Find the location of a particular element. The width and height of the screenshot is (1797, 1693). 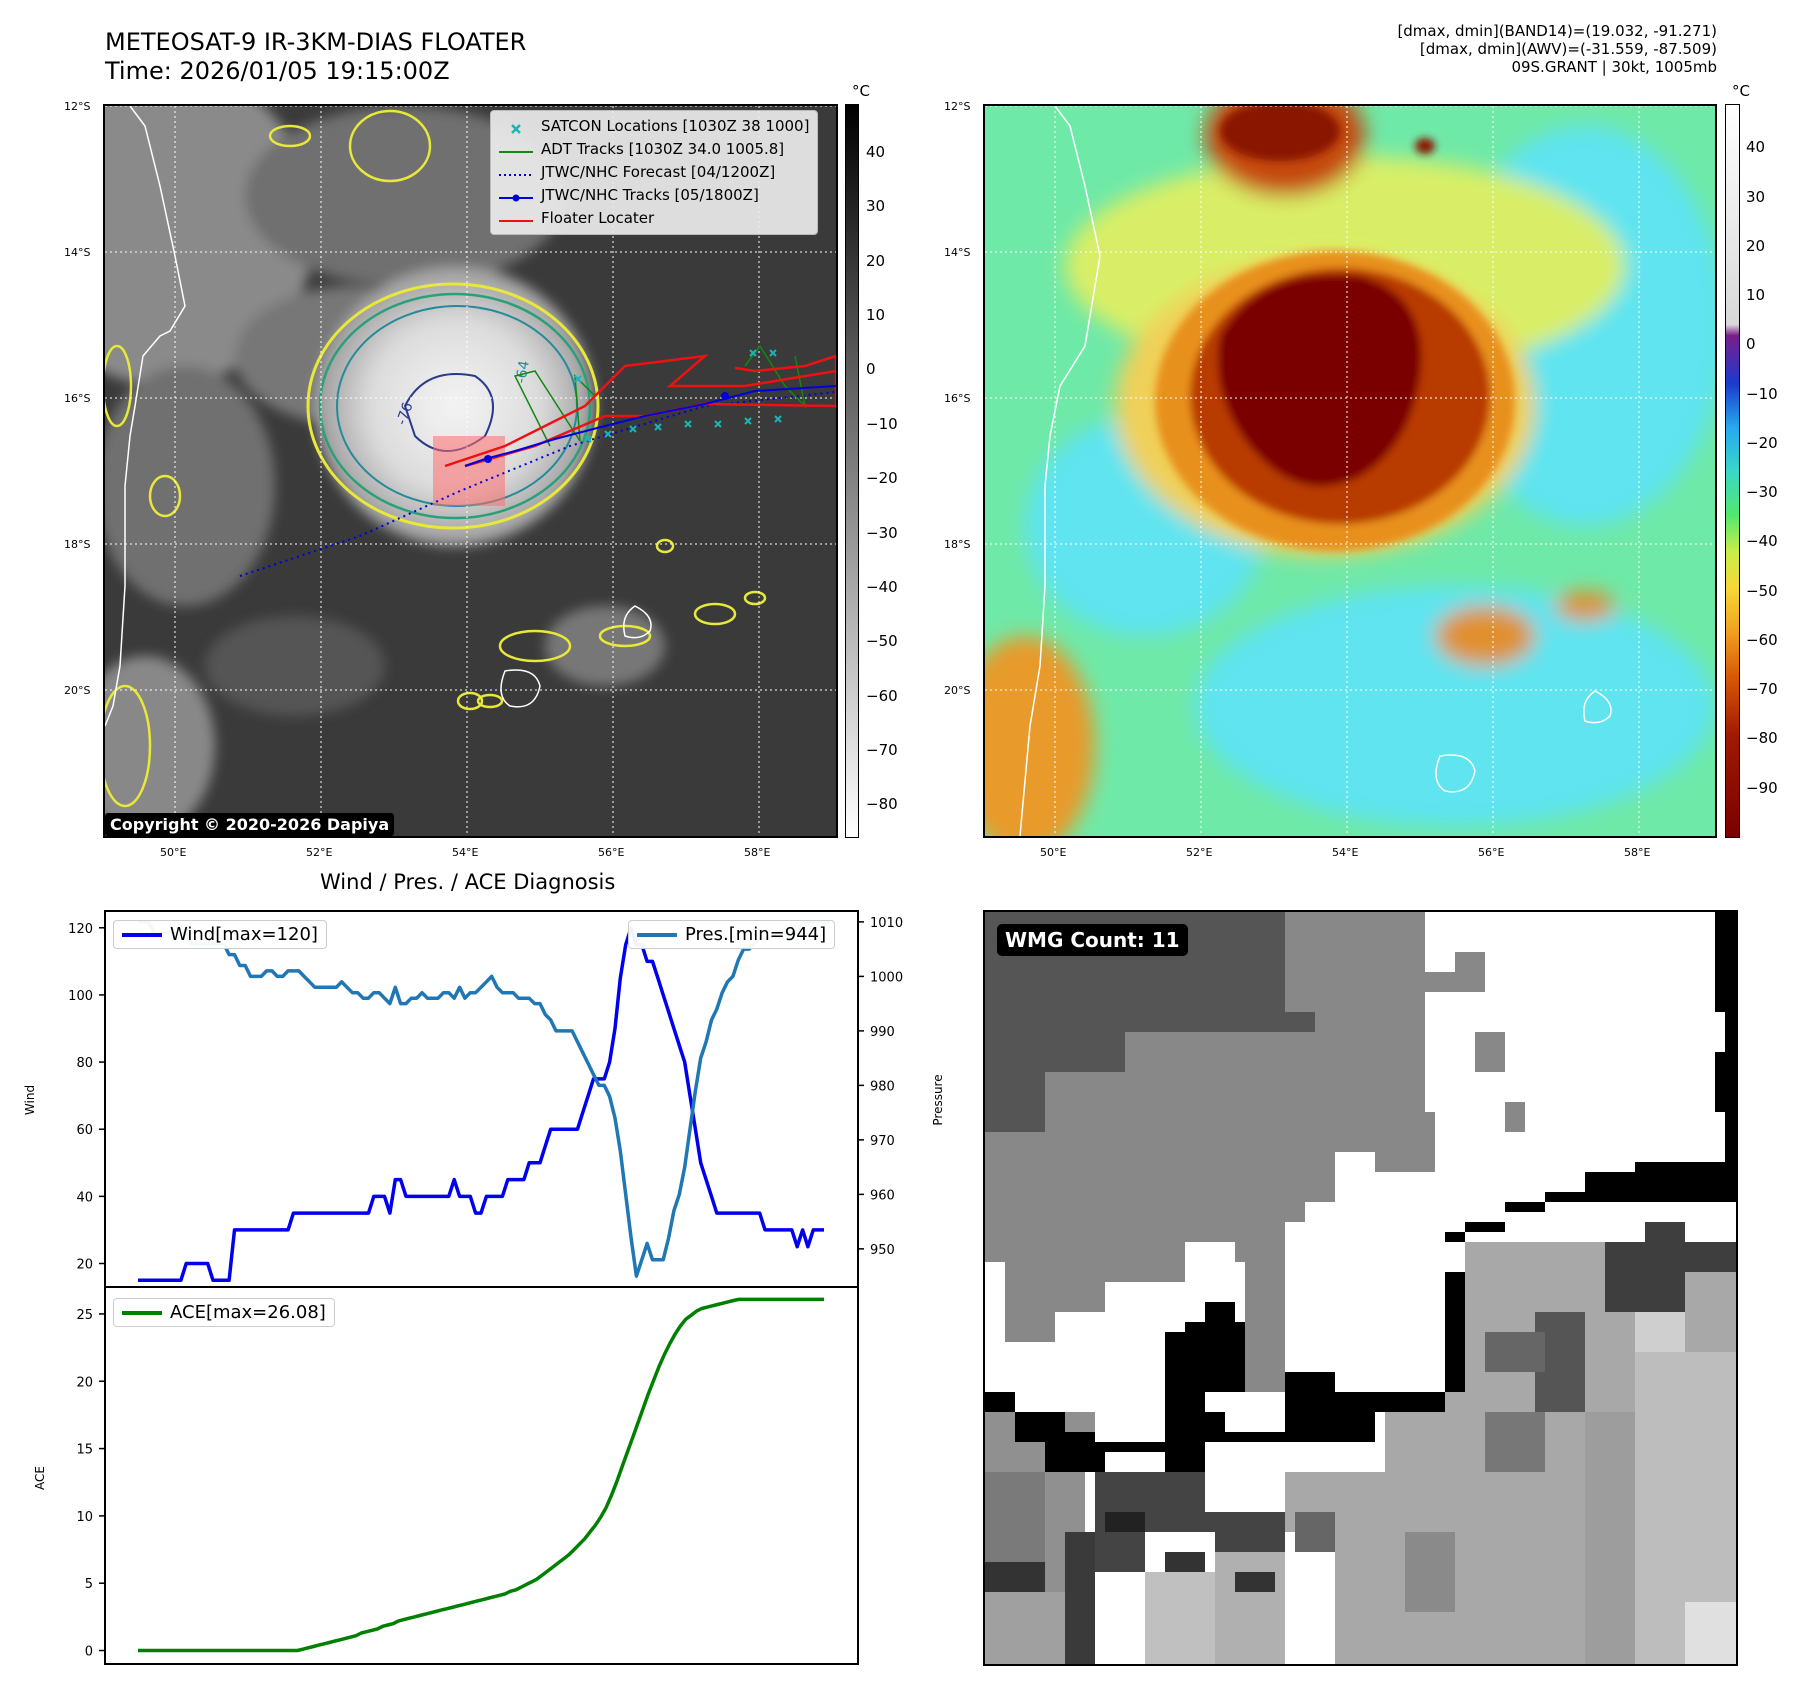

forecast-dotted-icon is located at coordinates (516, 173).